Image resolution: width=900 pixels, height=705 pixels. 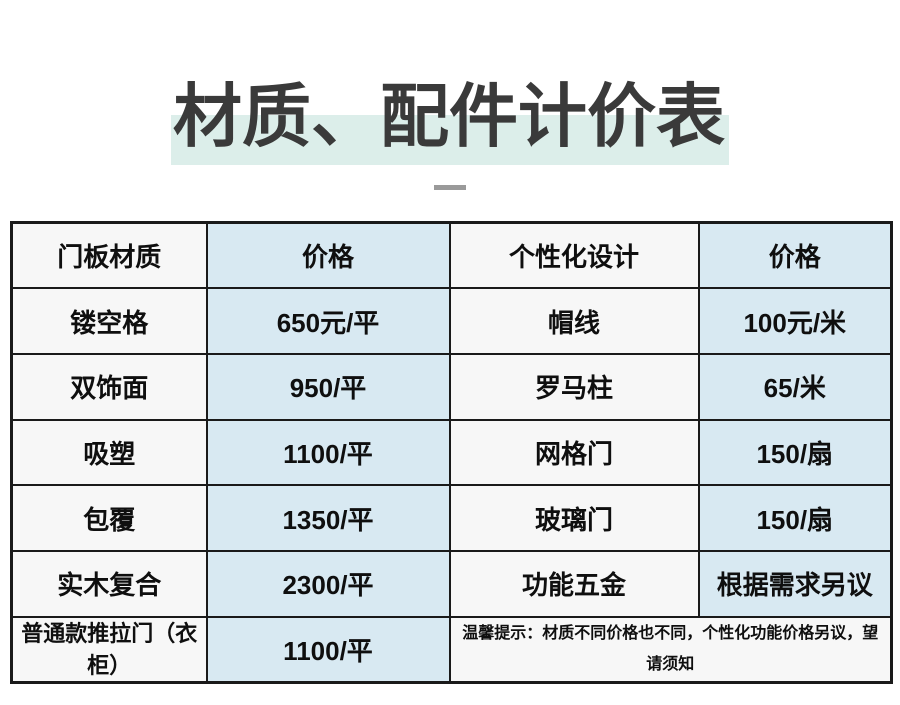 What do you see at coordinates (328, 518) in the screenshot?
I see `cell-price: 1350/平` at bounding box center [328, 518].